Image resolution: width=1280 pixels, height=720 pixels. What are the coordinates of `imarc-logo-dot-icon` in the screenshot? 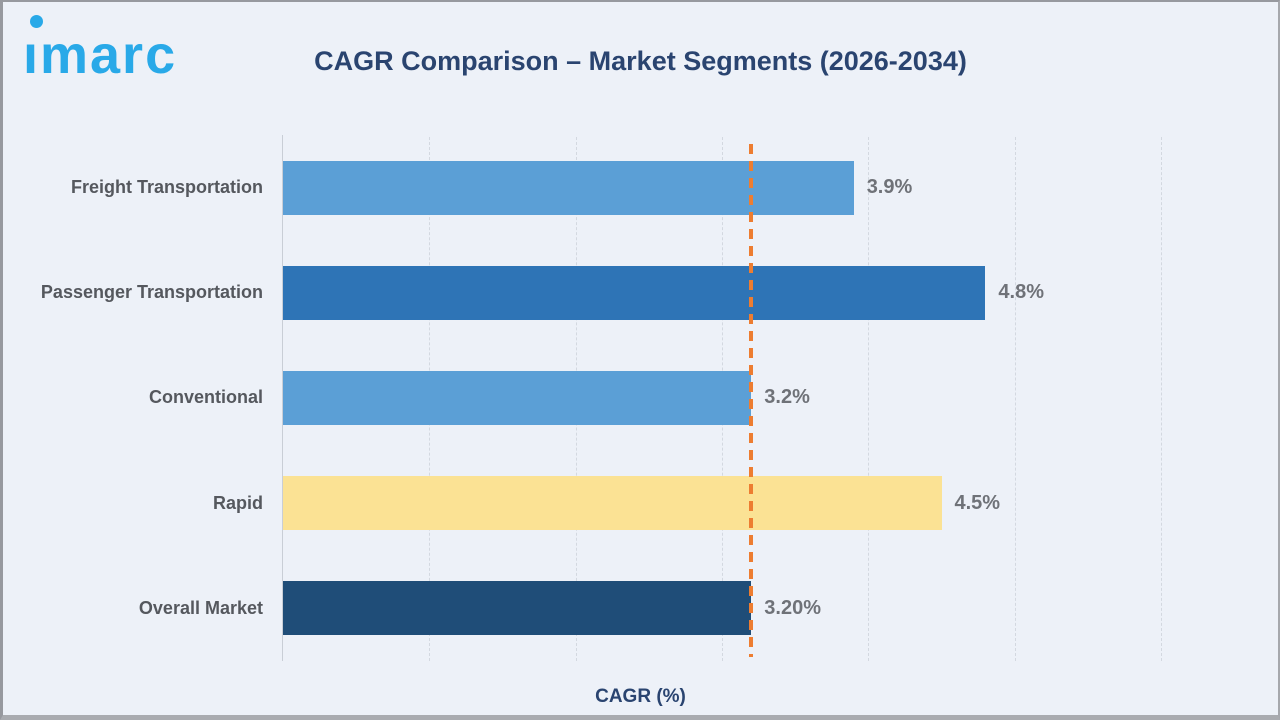 It's located at (36, 21).